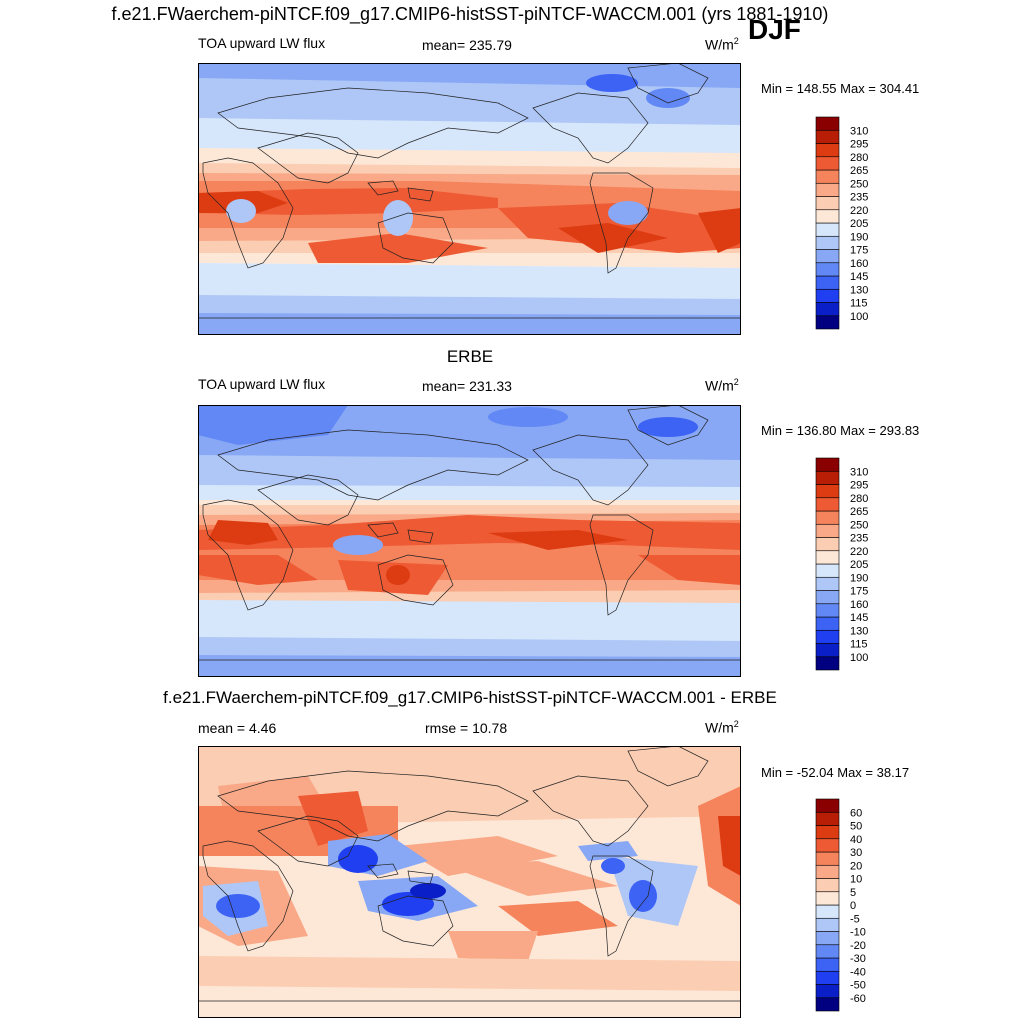  Describe the element at coordinates (859, 251) in the screenshot. I see `colorbar-tick-label: 175` at that location.